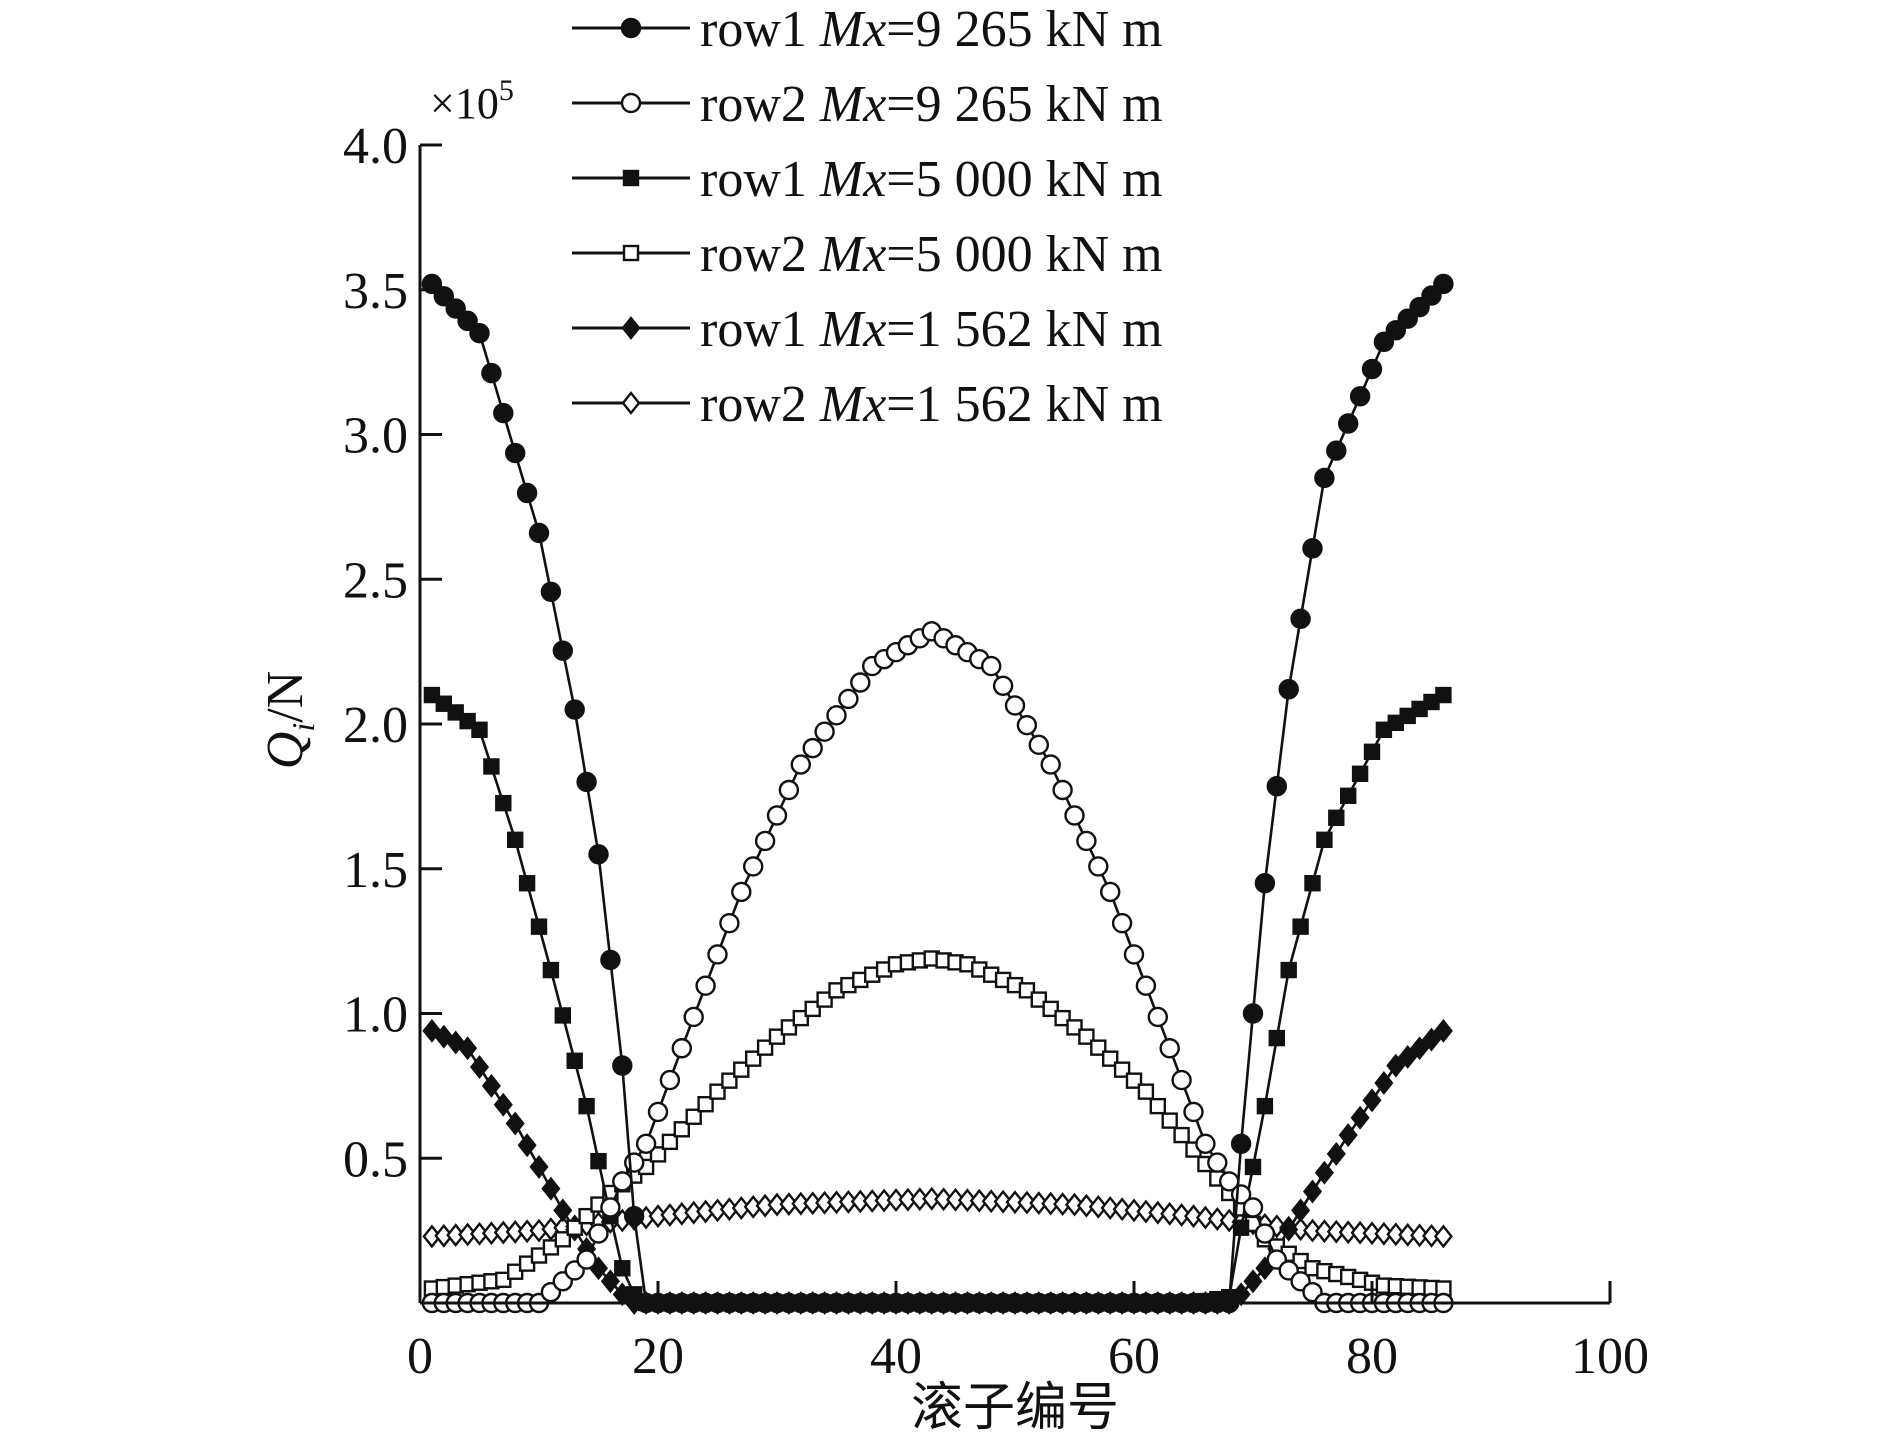 Image resolution: width=1889 pixels, height=1452 pixels. I want to click on legend-marker, so click(631, 28).